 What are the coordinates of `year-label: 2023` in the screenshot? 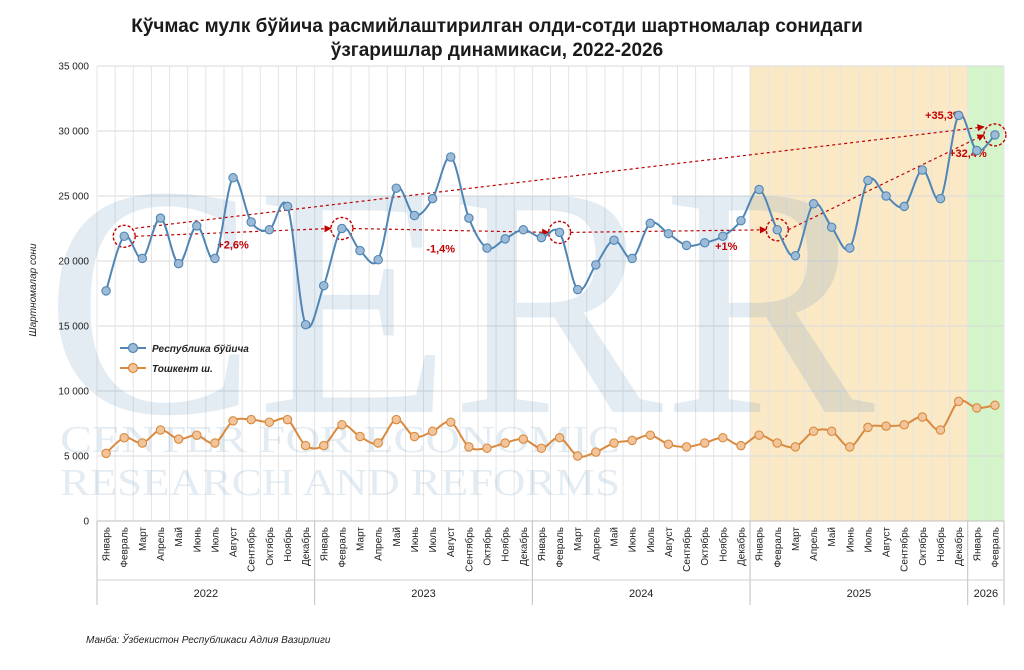 It's located at (423, 594).